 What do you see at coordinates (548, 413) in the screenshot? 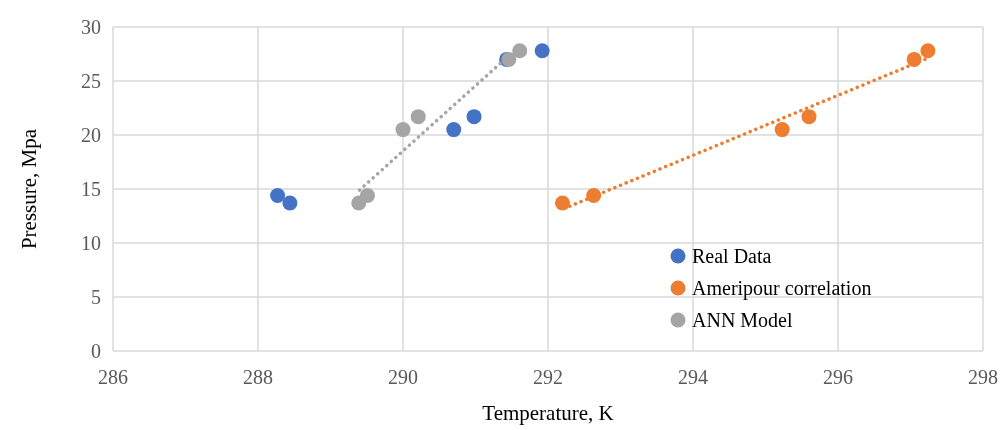
I see `x-axis-title: Temperature, K` at bounding box center [548, 413].